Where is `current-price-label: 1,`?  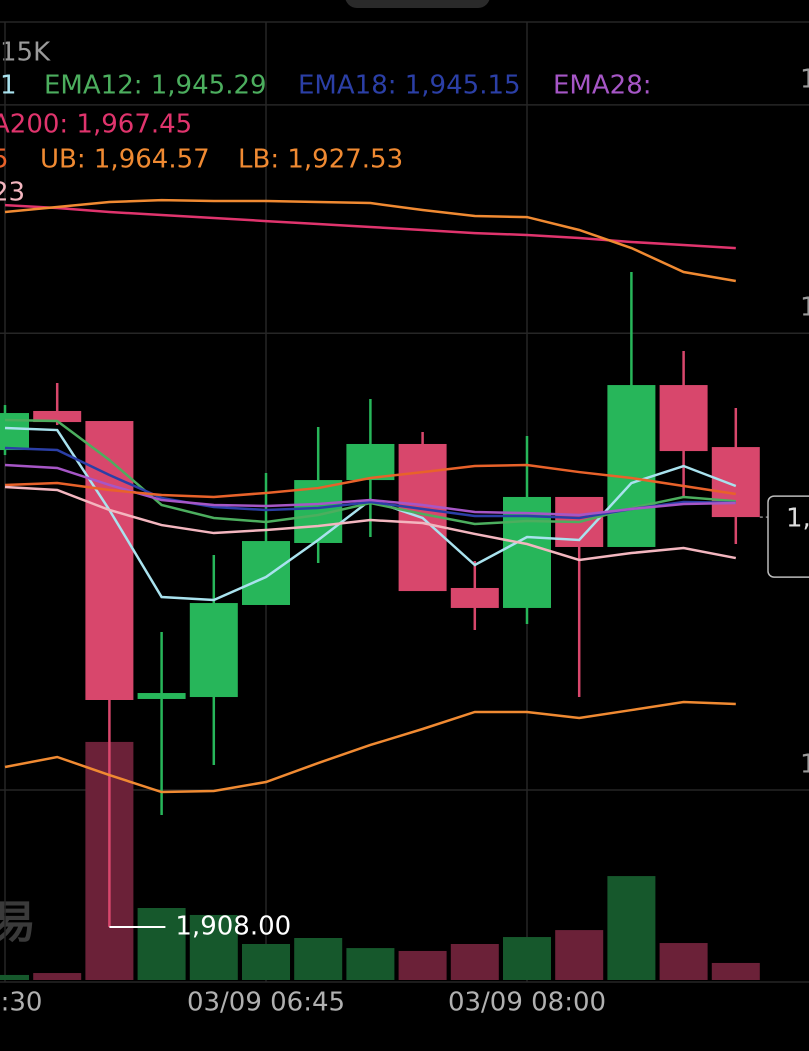
current-price-label: 1, is located at coordinates (797, 519).